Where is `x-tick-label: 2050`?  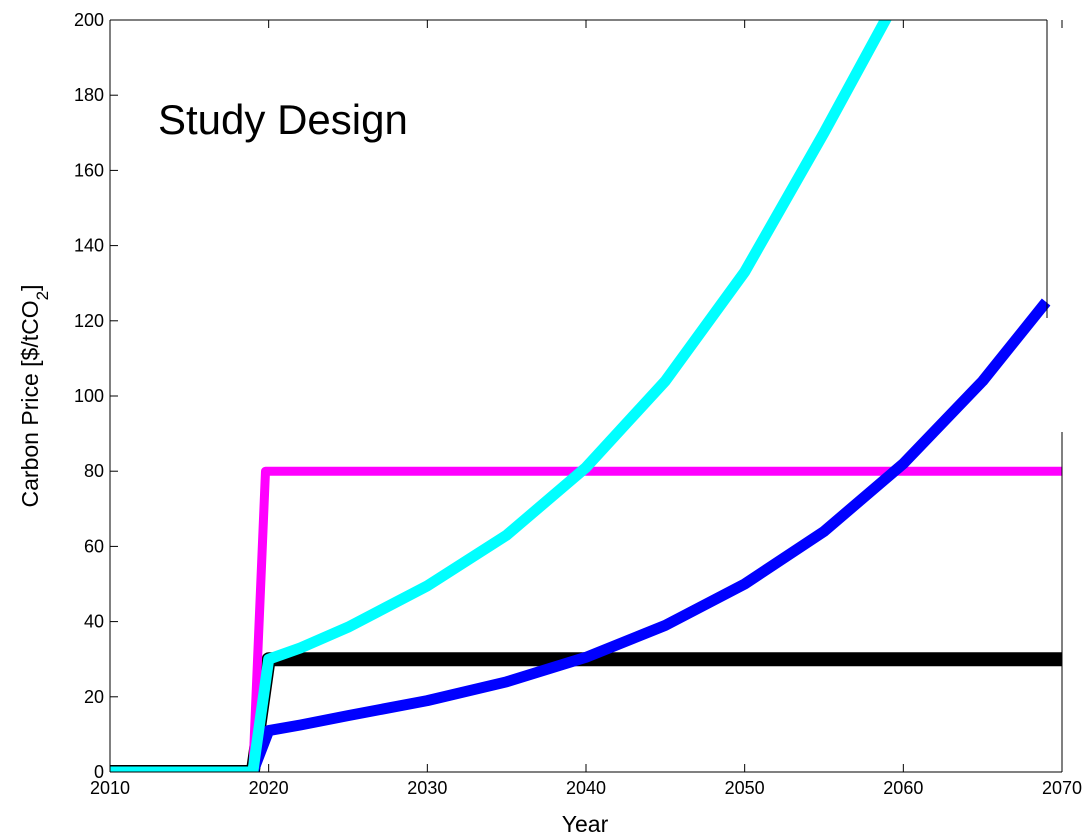 x-tick-label: 2050 is located at coordinates (745, 788).